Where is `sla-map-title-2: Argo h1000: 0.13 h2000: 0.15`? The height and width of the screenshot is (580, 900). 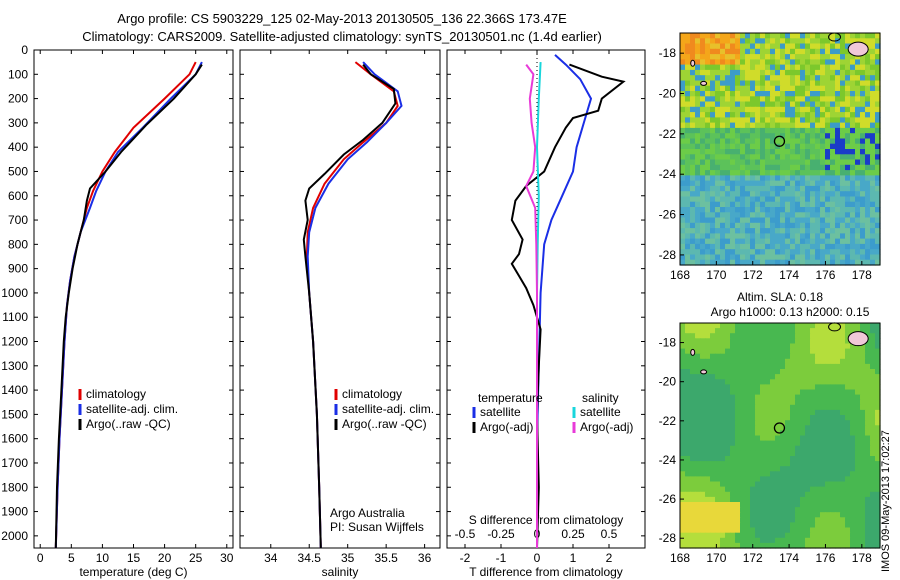
sla-map-title-2: Argo h1000: 0.13 h2000: 0.15 is located at coordinates (790, 312).